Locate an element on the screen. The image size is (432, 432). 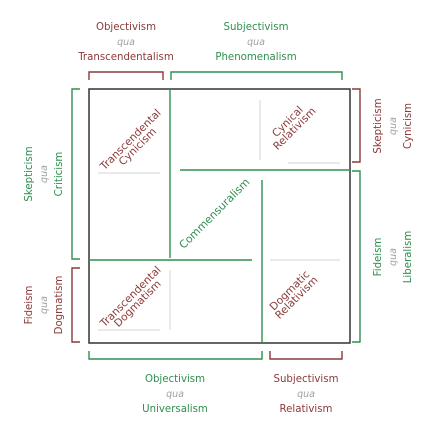
label-top-right-qua: qua is located at coordinates (256, 42).